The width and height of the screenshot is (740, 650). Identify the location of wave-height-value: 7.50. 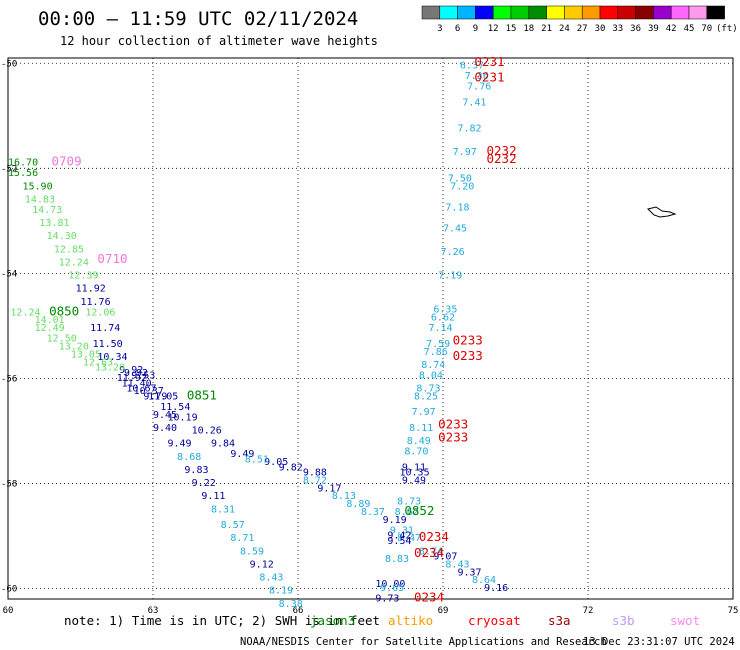
(460, 178).